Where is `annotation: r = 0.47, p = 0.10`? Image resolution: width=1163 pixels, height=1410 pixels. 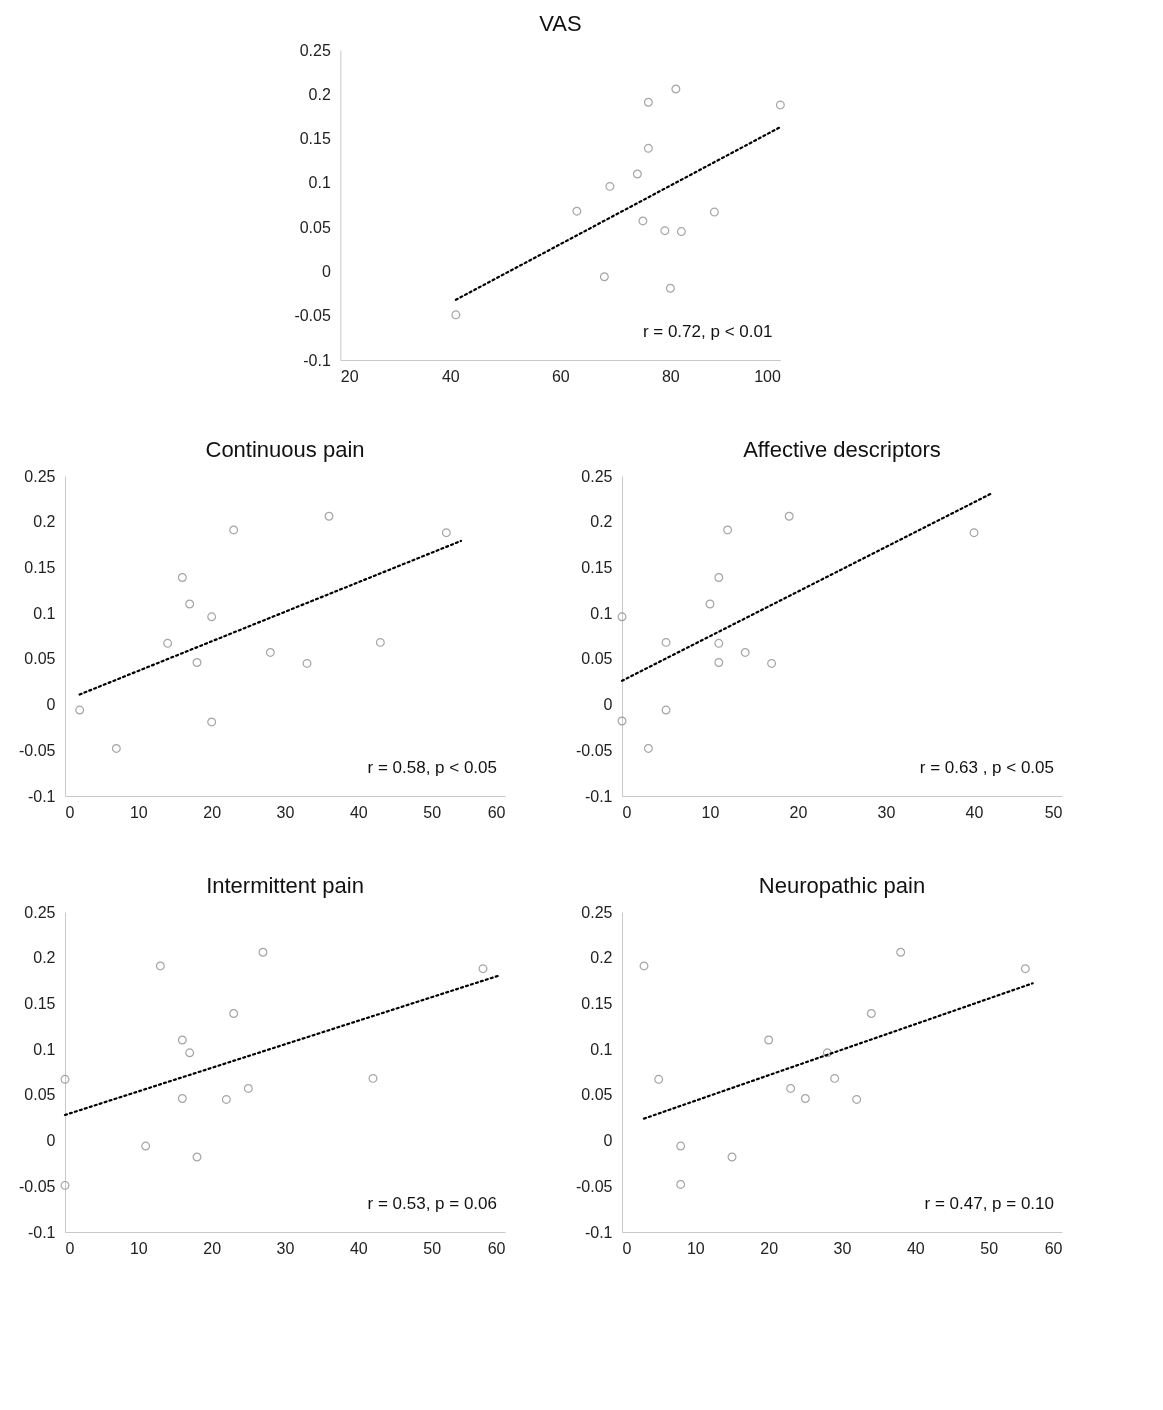 annotation: r = 0.47, p = 0.10 is located at coordinates (989, 1203).